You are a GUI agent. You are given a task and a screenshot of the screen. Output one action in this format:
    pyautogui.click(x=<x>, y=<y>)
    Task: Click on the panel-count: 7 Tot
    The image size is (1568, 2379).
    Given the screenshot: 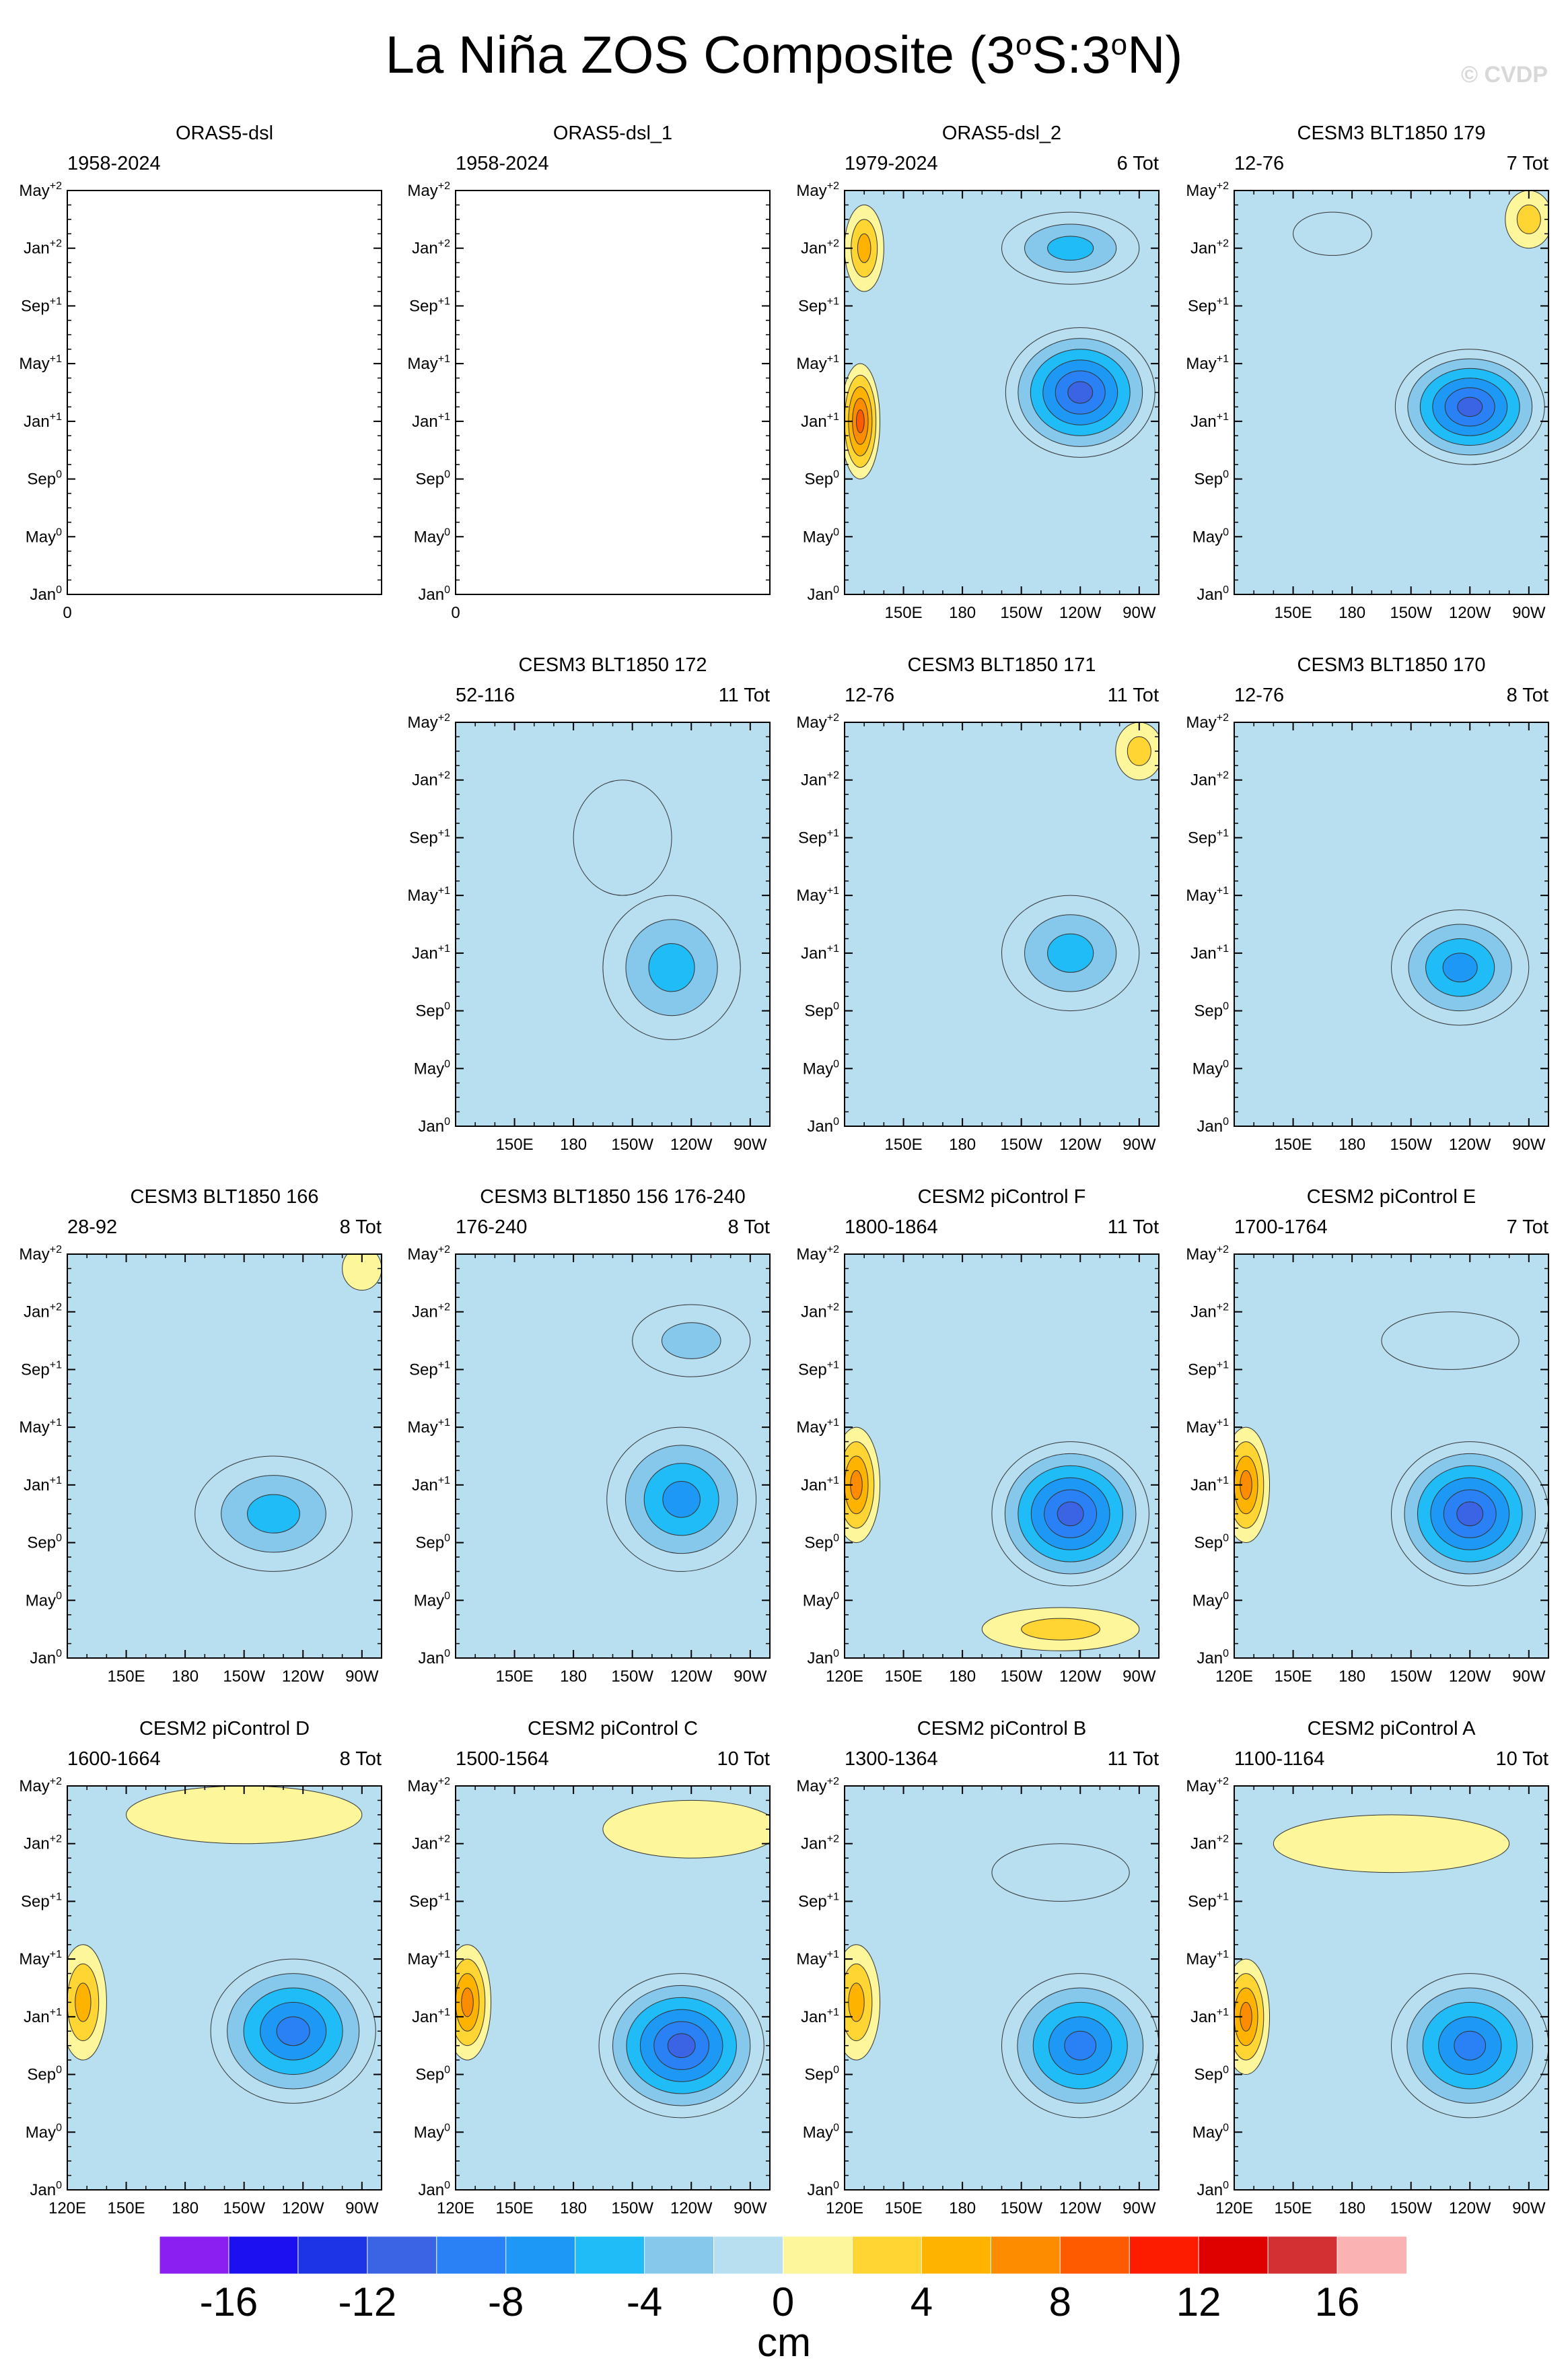 What is the action you would take?
    pyautogui.click(x=1528, y=163)
    